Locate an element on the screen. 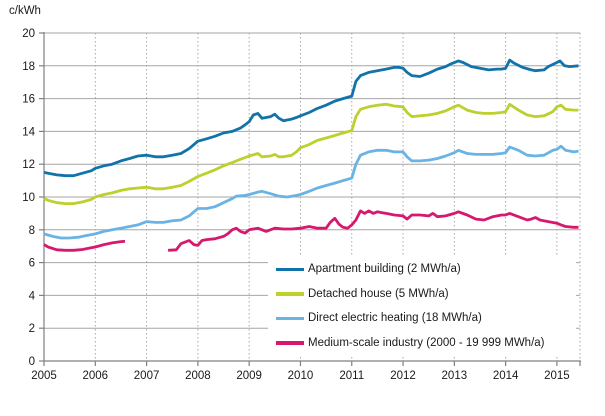  x-axis-tick-label: 2005 is located at coordinates (44, 376).